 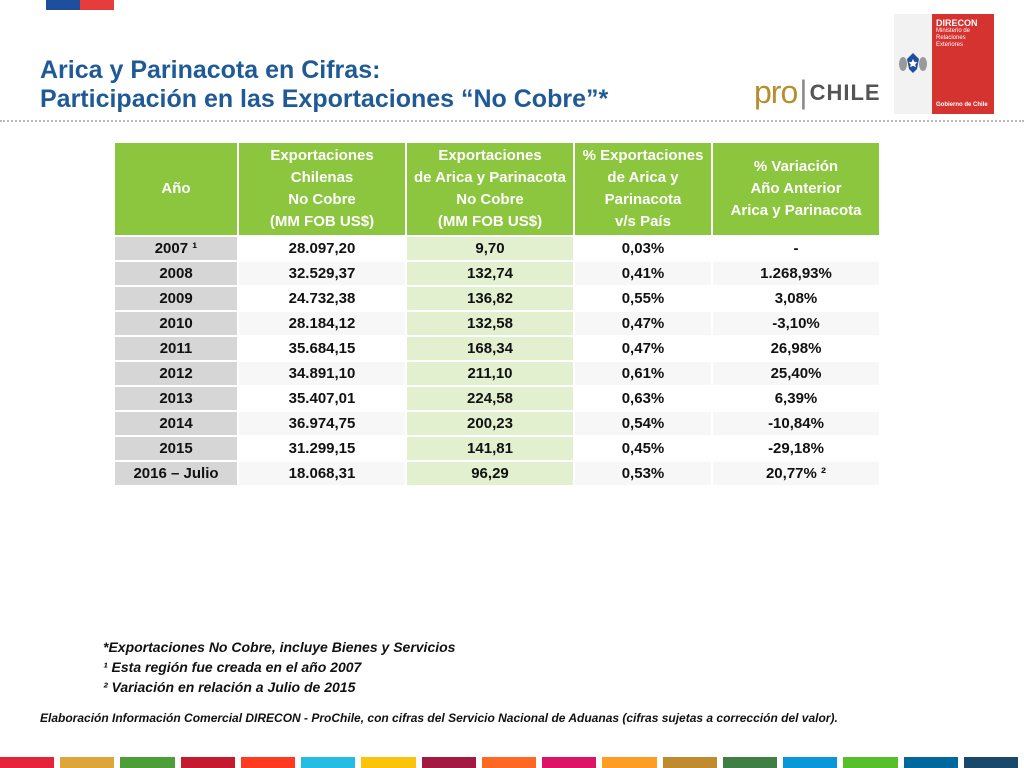 I want to click on cell-arica-exports: 132,58, so click(x=490, y=323).